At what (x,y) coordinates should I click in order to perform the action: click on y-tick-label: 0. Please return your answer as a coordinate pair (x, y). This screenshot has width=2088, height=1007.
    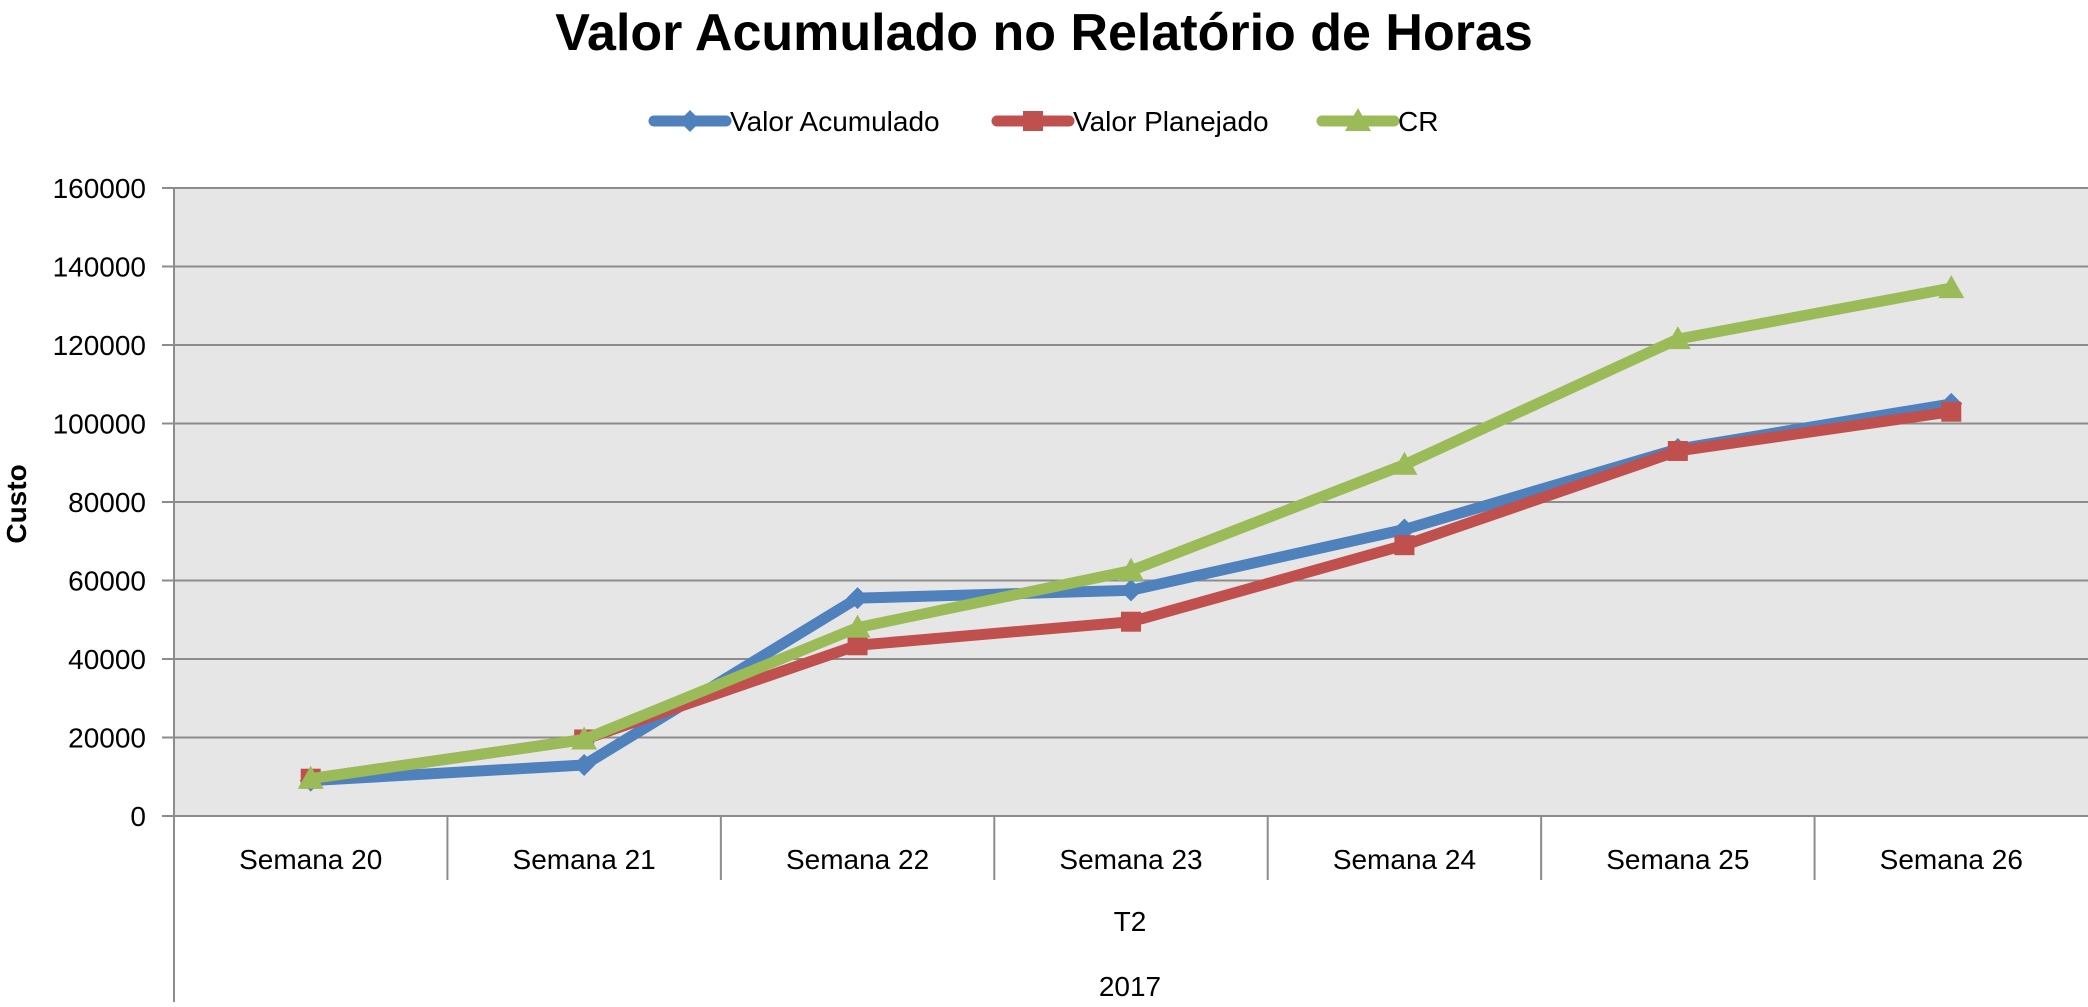
    Looking at the image, I should click on (138, 816).